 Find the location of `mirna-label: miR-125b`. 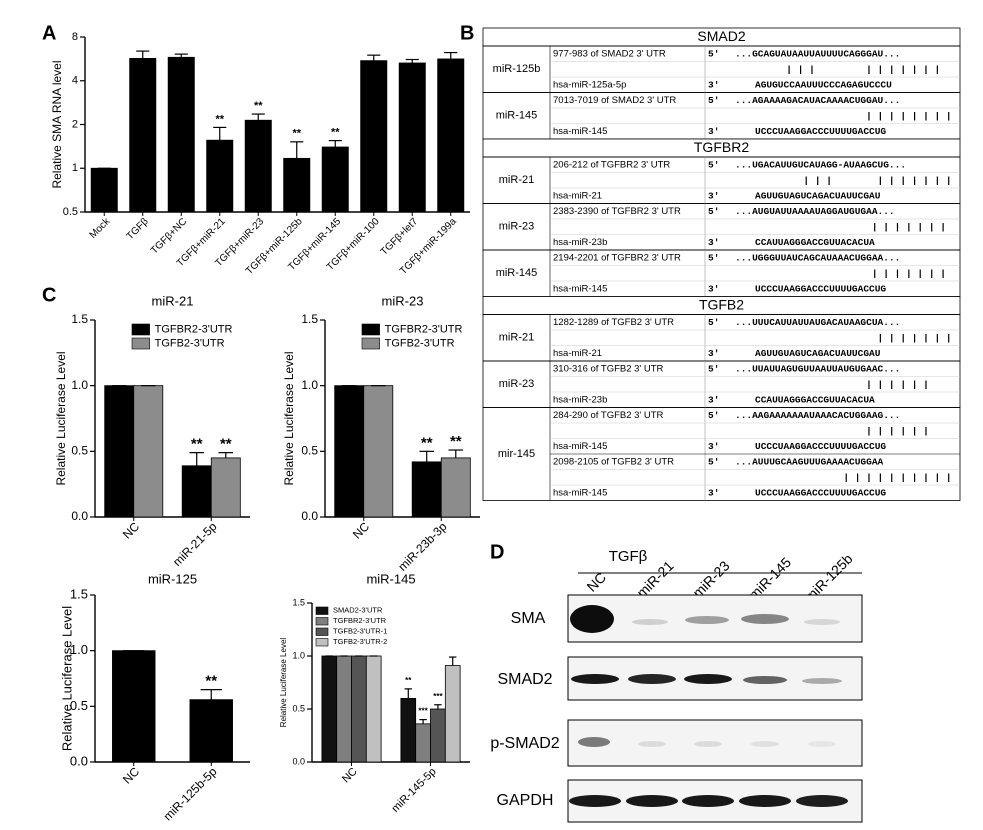

mirna-label: miR-125b is located at coordinates (517, 69).